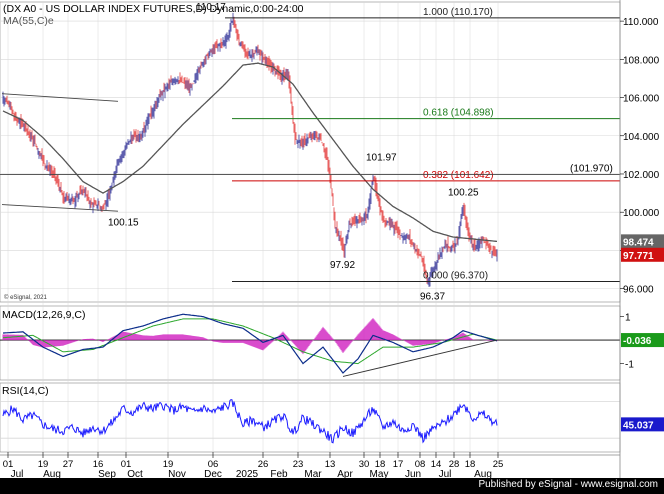  What do you see at coordinates (641, 99) in the screenshot?
I see `price-tick-label: 106.000` at bounding box center [641, 99].